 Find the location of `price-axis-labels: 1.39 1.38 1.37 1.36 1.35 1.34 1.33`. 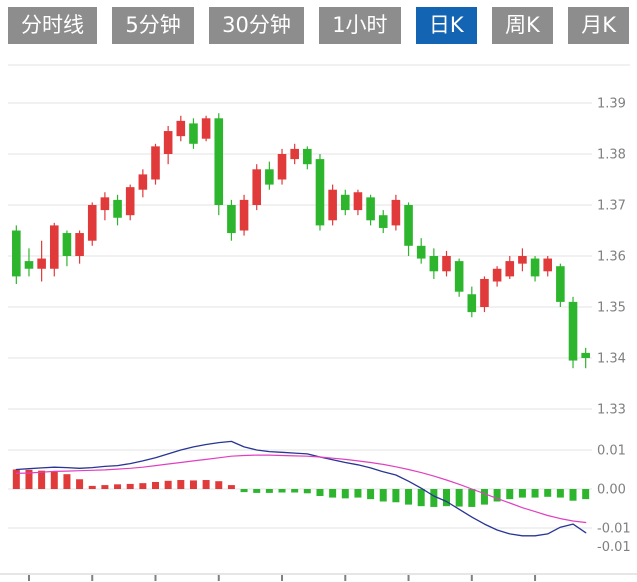

price-axis-labels: 1.39 1.38 1.37 1.36 1.35 1.34 1.33 is located at coordinates (611, 257).